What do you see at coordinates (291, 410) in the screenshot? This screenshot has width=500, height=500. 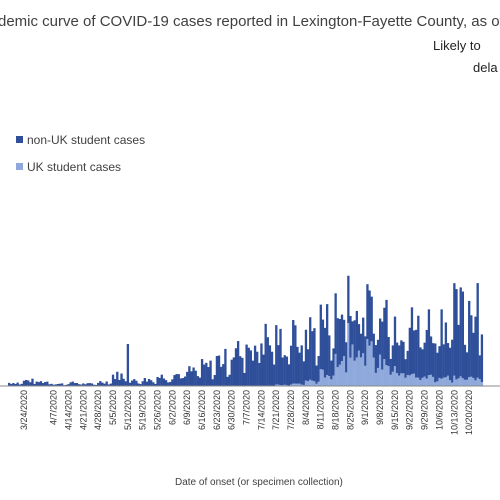 I see `x-tick-label: 7/28/2020` at bounding box center [291, 410].